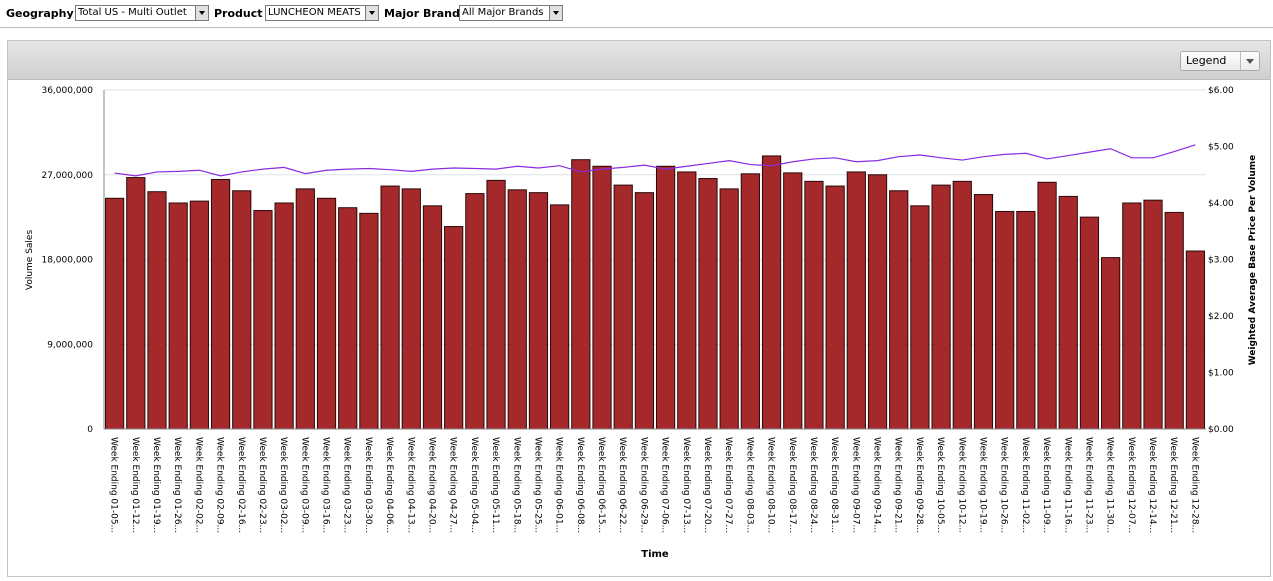 This screenshot has width=1273, height=581. What do you see at coordinates (422, 13) in the screenshot?
I see `brand-label: Major Brand` at bounding box center [422, 13].